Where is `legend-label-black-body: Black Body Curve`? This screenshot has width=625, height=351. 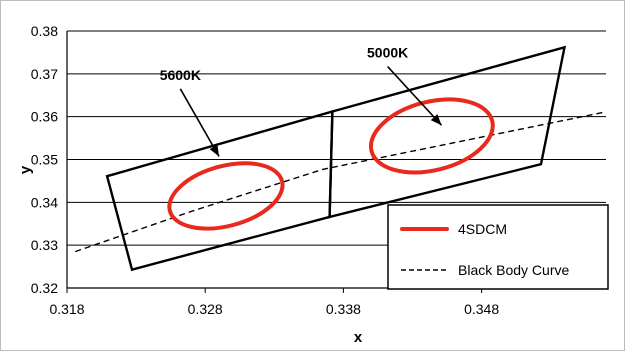
legend-label-black-body: Black Body Curve is located at coordinates (513, 270).